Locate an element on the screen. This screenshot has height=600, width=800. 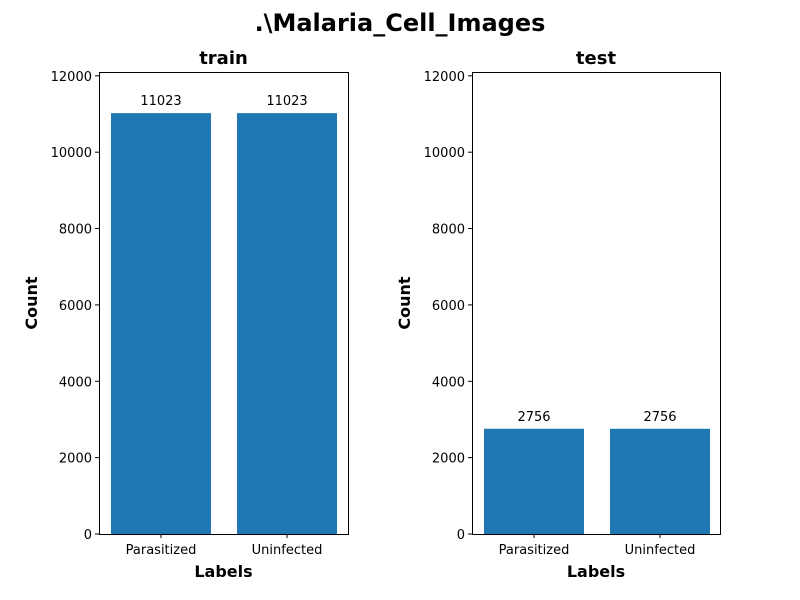
subplot-title: test is located at coordinates (596, 58).